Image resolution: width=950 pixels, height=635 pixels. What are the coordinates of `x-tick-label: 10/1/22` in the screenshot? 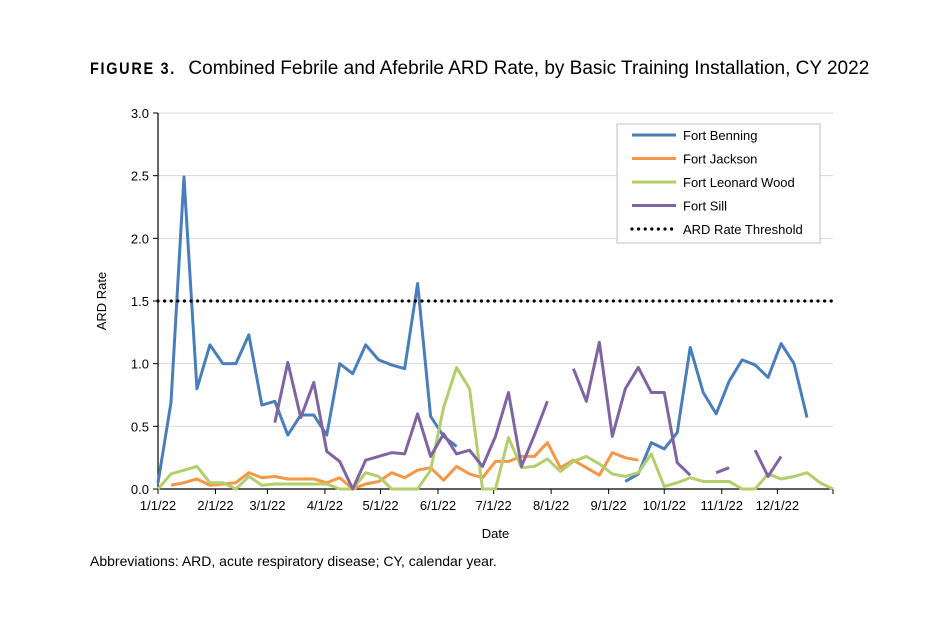 It's located at (664, 505).